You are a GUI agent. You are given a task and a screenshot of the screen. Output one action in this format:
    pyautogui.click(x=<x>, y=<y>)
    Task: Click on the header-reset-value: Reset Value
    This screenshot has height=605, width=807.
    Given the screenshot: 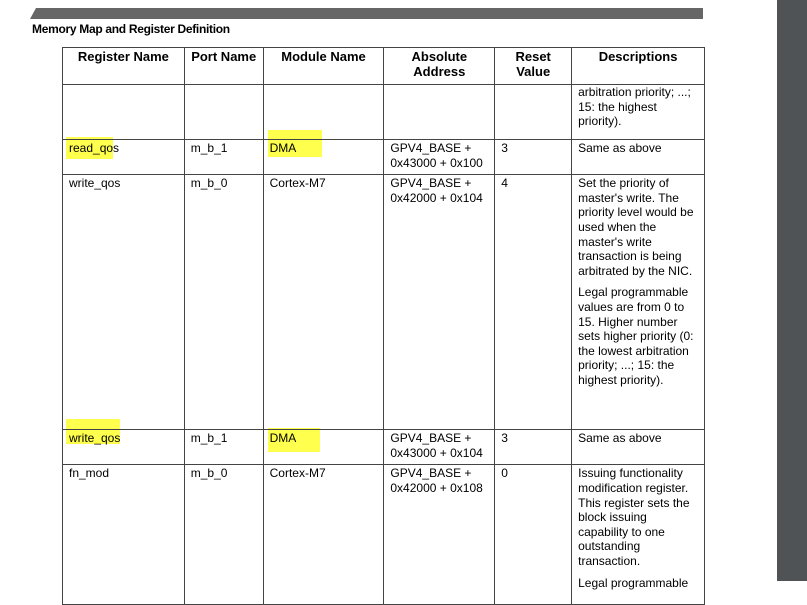 What is the action you would take?
    pyautogui.click(x=533, y=66)
    